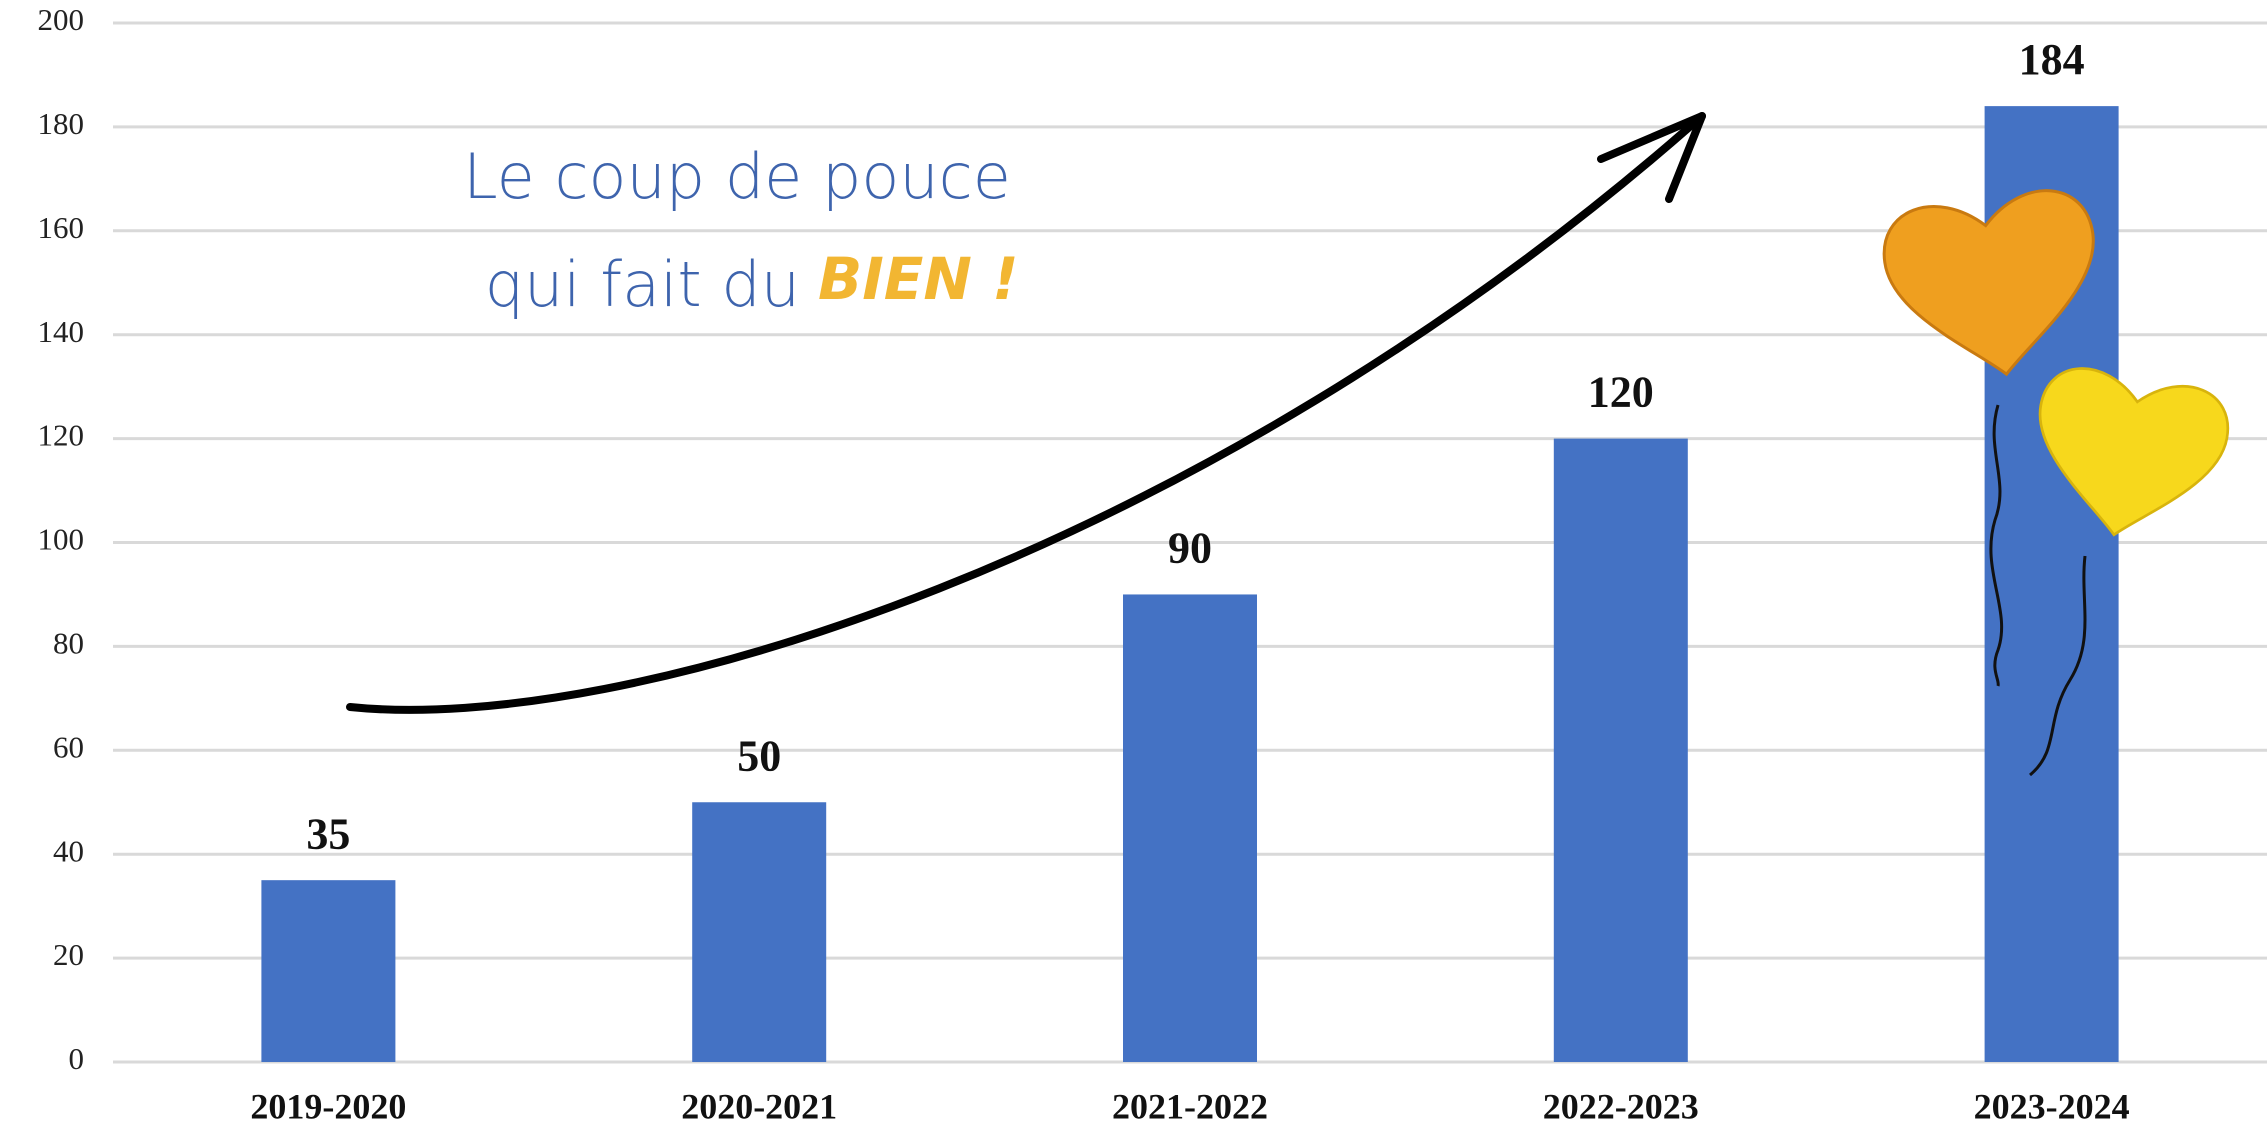  Describe the element at coordinates (1621, 392) in the screenshot. I see `value-label: 120` at that location.